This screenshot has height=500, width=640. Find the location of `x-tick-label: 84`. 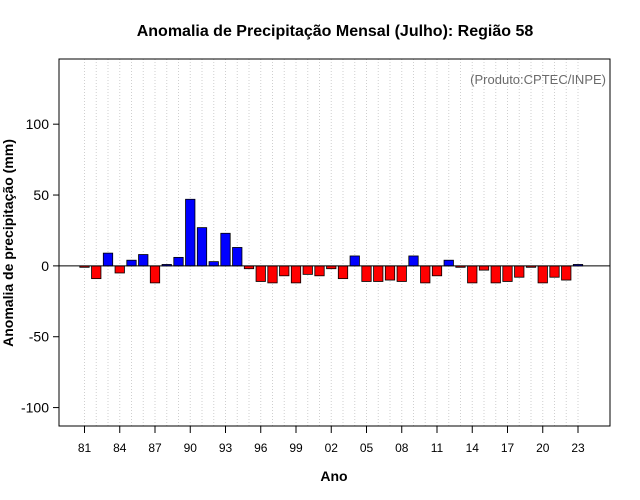

x-tick-label: 84 is located at coordinates (120, 448).